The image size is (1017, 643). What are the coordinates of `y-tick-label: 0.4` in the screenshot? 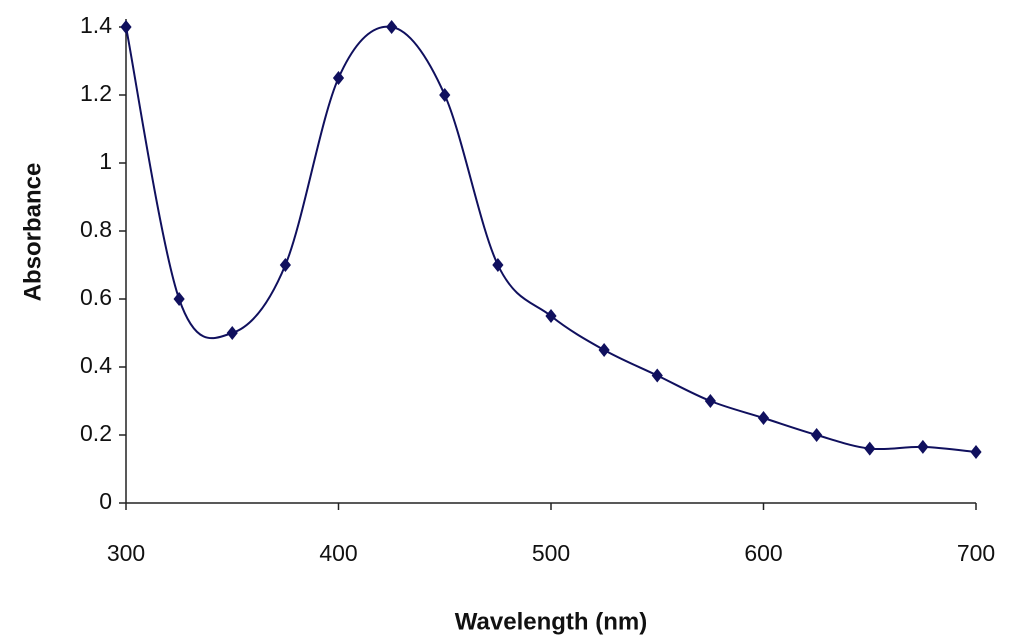 It's located at (96, 365).